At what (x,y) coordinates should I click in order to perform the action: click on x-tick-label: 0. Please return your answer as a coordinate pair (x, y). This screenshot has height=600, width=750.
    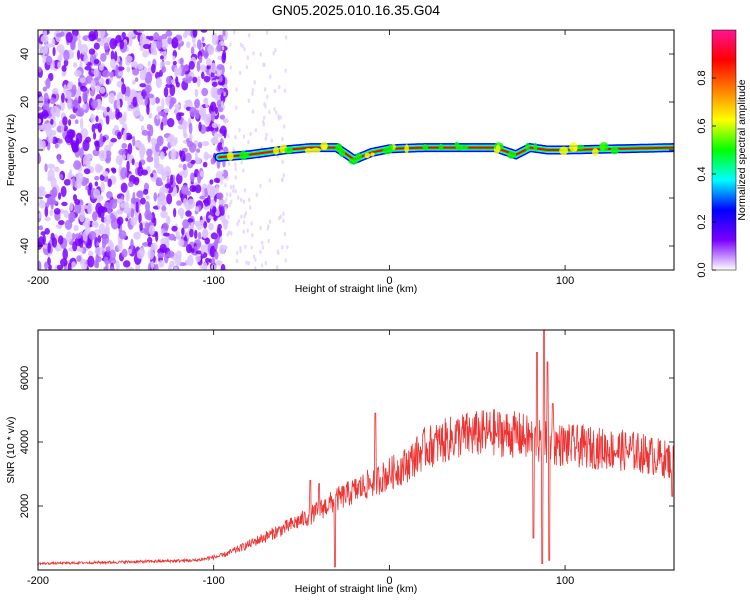
    Looking at the image, I should click on (389, 281).